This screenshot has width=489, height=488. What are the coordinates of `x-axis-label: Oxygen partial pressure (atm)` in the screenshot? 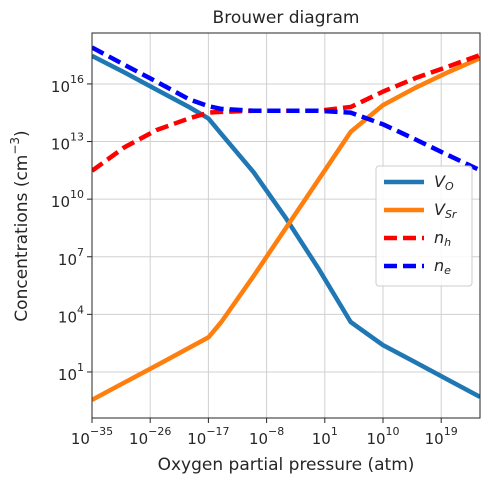 It's located at (286, 465).